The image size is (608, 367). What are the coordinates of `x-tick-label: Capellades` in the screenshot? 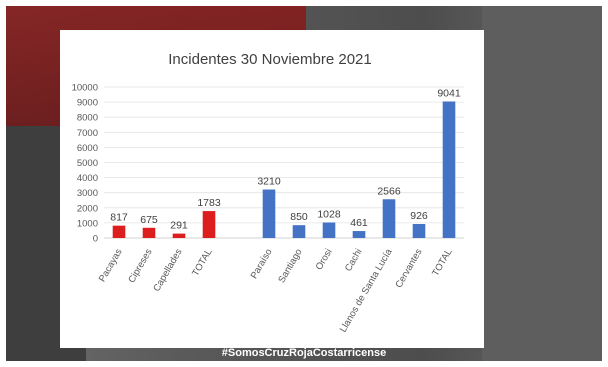 It's located at (167, 270).